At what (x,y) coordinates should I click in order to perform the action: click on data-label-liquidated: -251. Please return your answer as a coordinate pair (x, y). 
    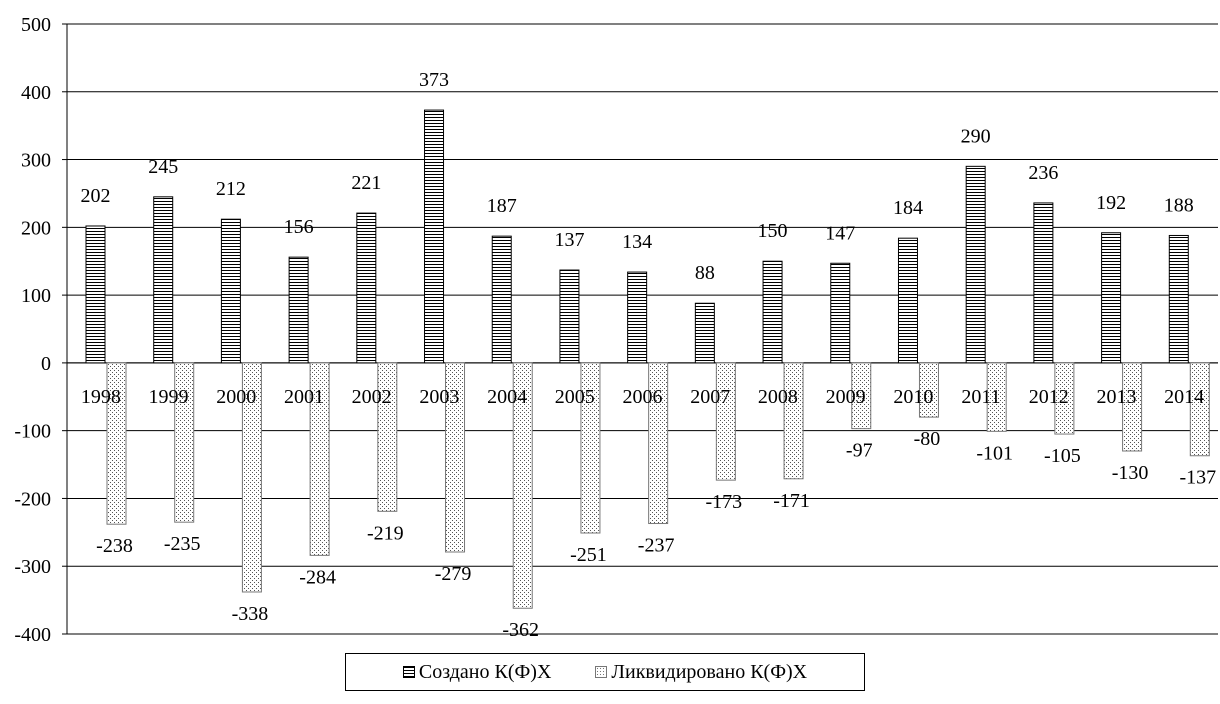
    Looking at the image, I should click on (588, 555).